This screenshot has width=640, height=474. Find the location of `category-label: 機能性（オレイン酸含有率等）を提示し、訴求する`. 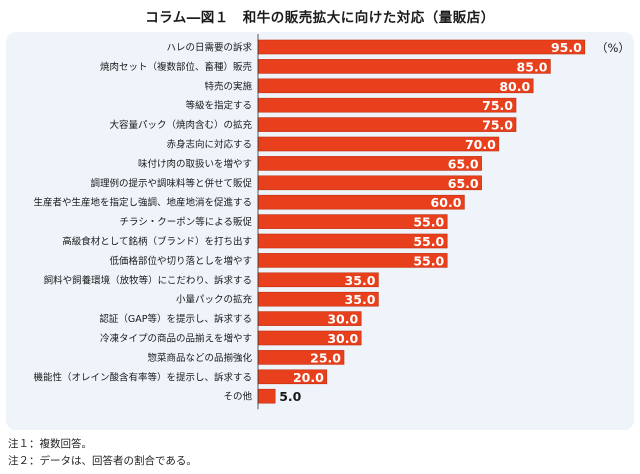

category-label: 機能性（オレイン酸含有率等）を提示し、訴求する is located at coordinates (142, 377).